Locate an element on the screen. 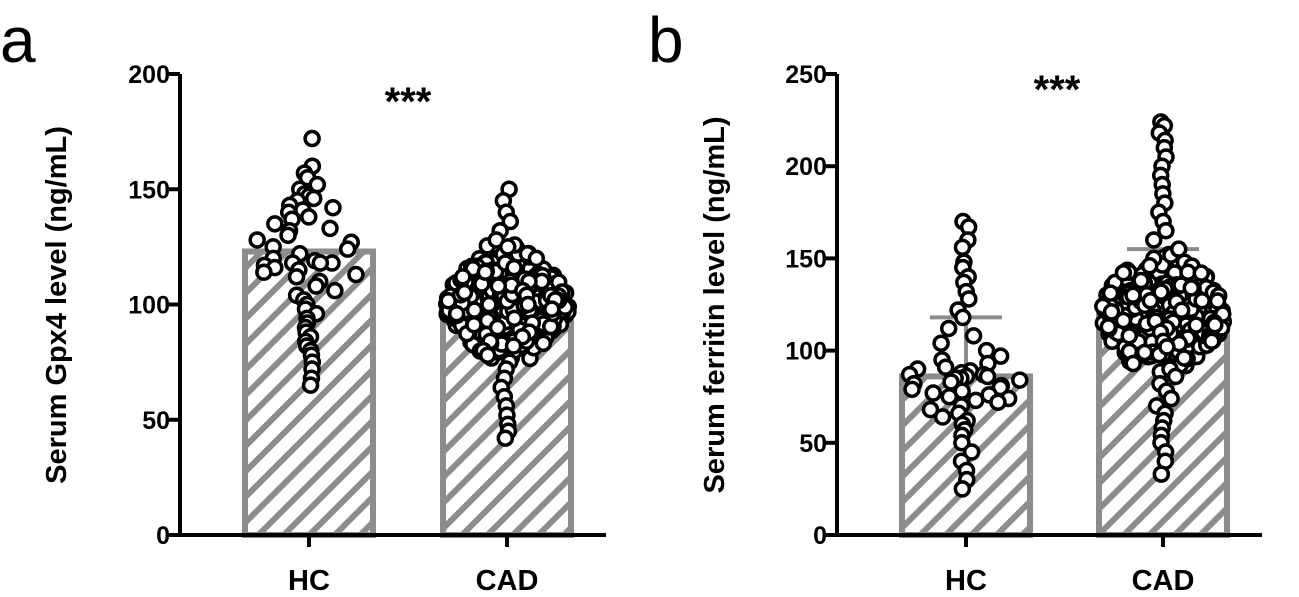 This screenshot has width=1299, height=597. panel-b-y-tick-label-0: 0 is located at coordinates (820, 536).